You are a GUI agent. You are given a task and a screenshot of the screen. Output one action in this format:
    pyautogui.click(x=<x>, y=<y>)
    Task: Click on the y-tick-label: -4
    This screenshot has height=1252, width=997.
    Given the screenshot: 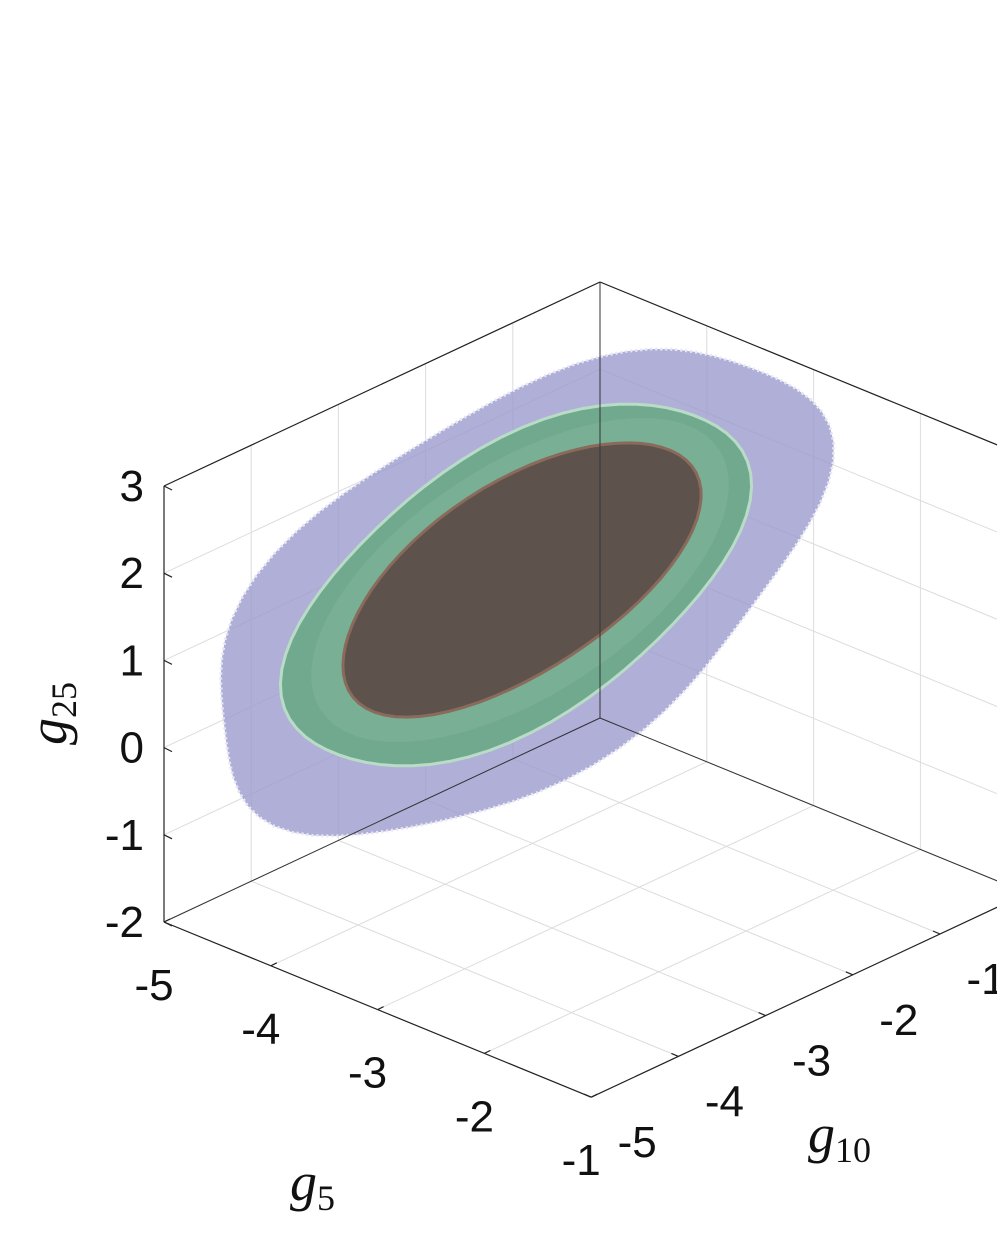 What is the action you would take?
    pyautogui.click(x=724, y=1101)
    